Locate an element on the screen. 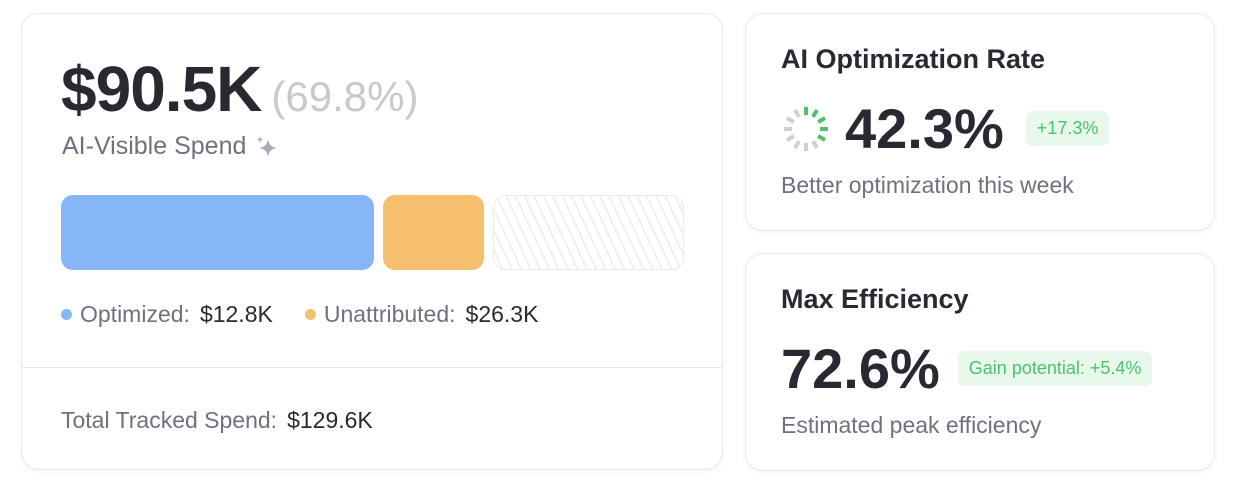  spend-label-row: AI-Visible Spend is located at coordinates (171, 146).